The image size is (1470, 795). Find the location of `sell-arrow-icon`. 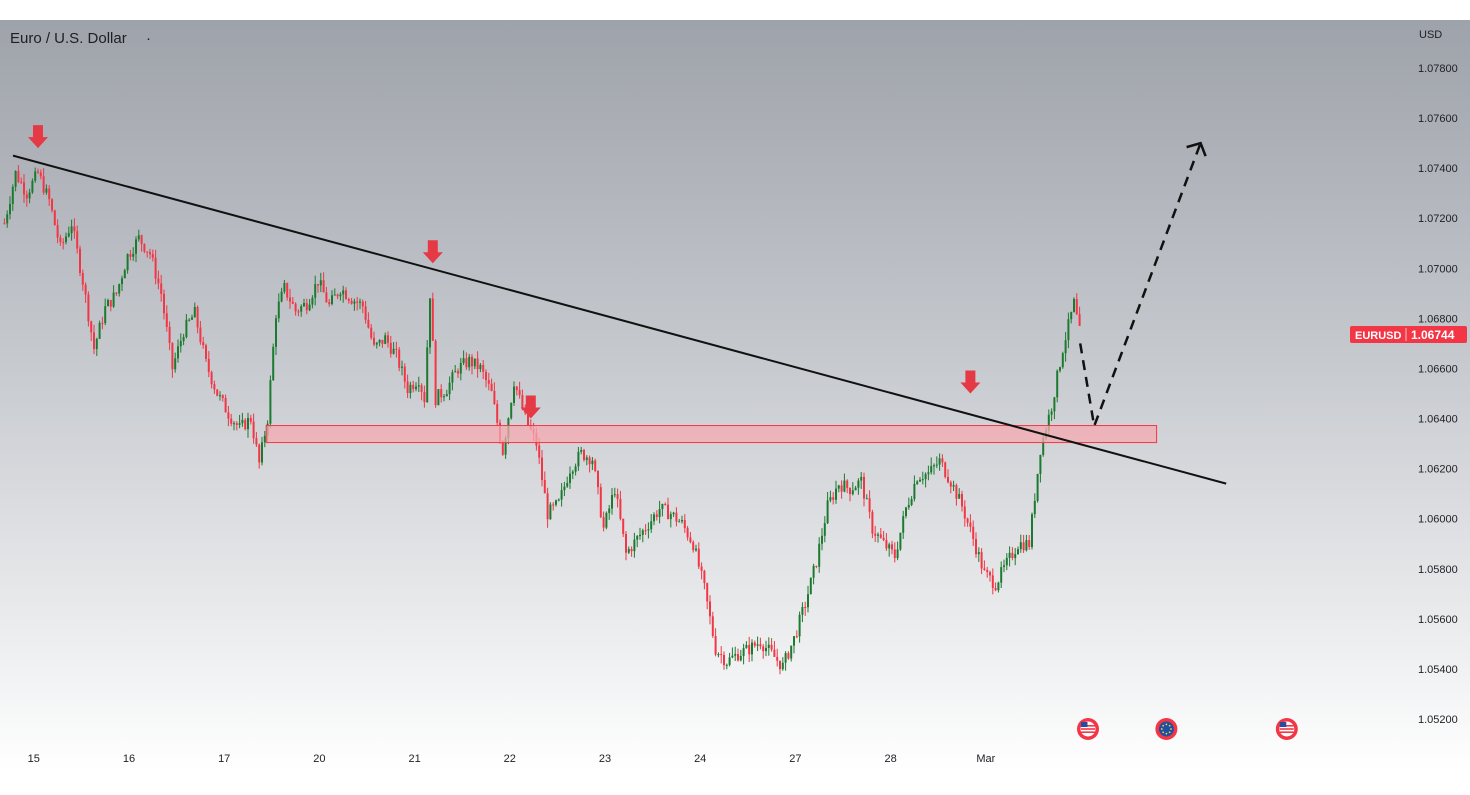

sell-arrow-icon is located at coordinates (38, 137).